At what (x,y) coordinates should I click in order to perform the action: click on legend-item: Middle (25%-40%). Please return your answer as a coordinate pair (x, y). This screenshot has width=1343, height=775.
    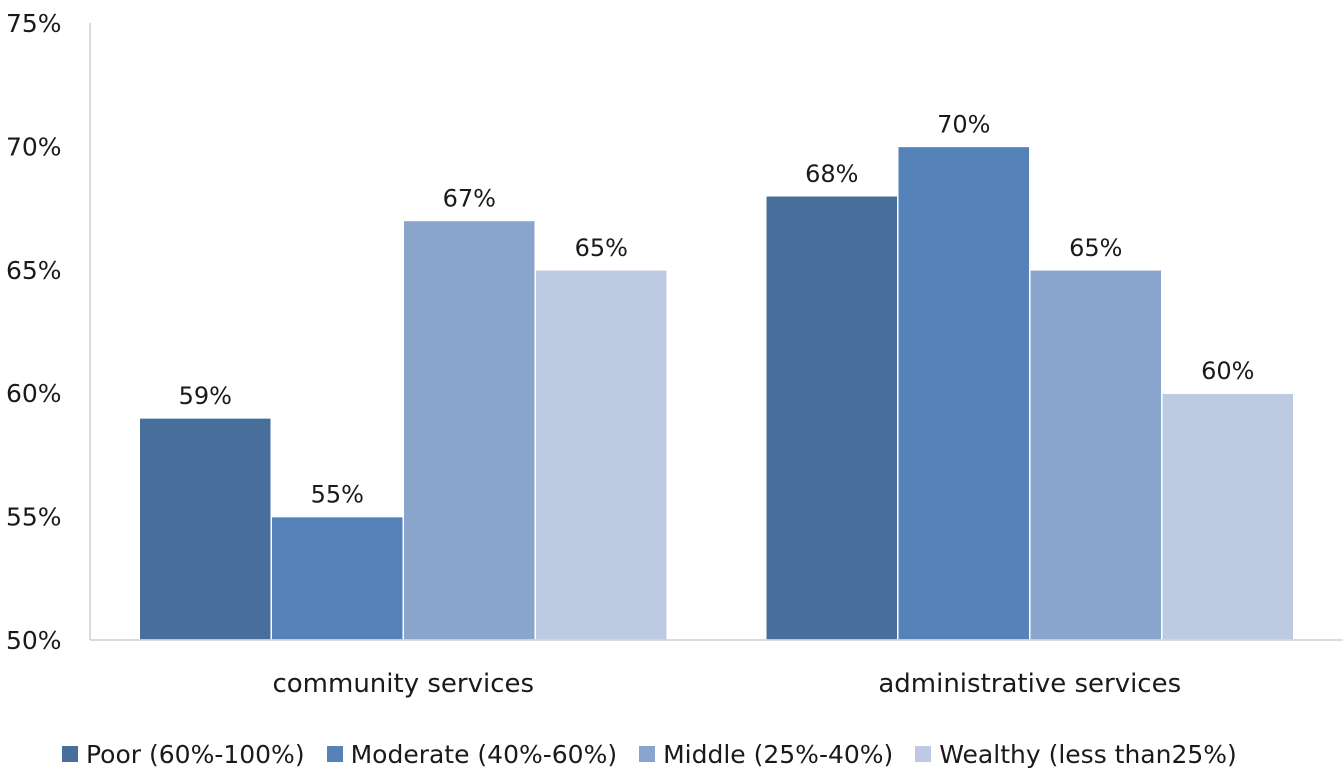
    Looking at the image, I should click on (766, 754).